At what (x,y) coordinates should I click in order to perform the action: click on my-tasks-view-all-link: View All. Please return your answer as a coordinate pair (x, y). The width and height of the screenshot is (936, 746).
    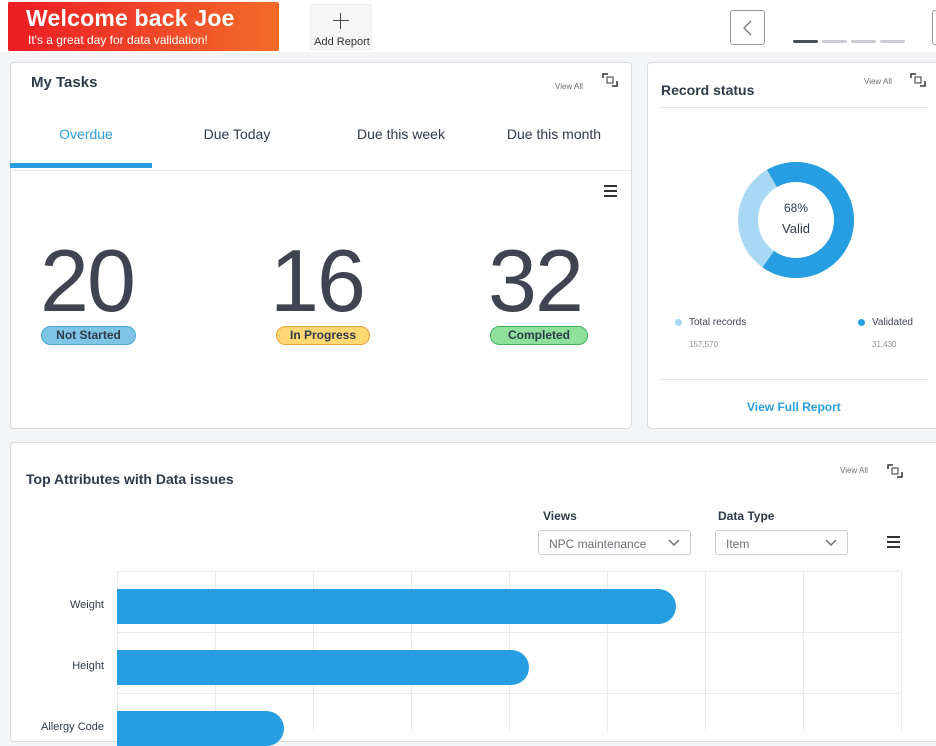
    Looking at the image, I should click on (569, 86).